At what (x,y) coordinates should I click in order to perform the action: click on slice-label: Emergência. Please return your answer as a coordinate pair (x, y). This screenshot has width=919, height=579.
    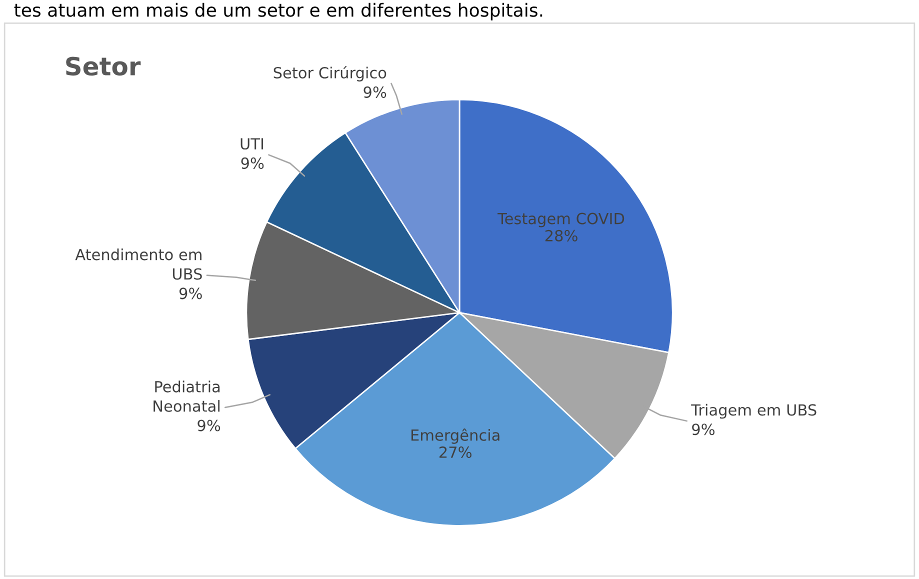
    Looking at the image, I should click on (455, 436).